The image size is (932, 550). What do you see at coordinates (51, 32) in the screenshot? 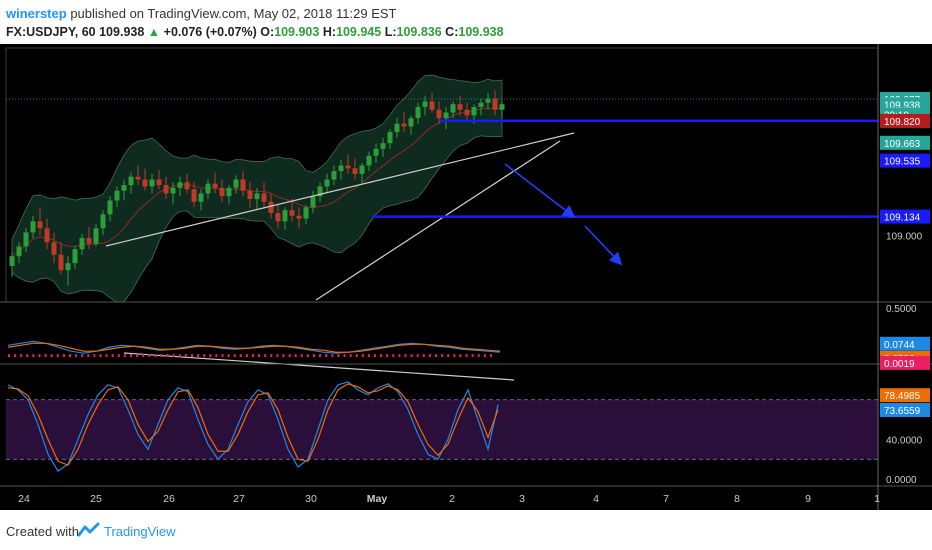
I see `symbol-label: FX:USDJPY, 60` at bounding box center [51, 32].